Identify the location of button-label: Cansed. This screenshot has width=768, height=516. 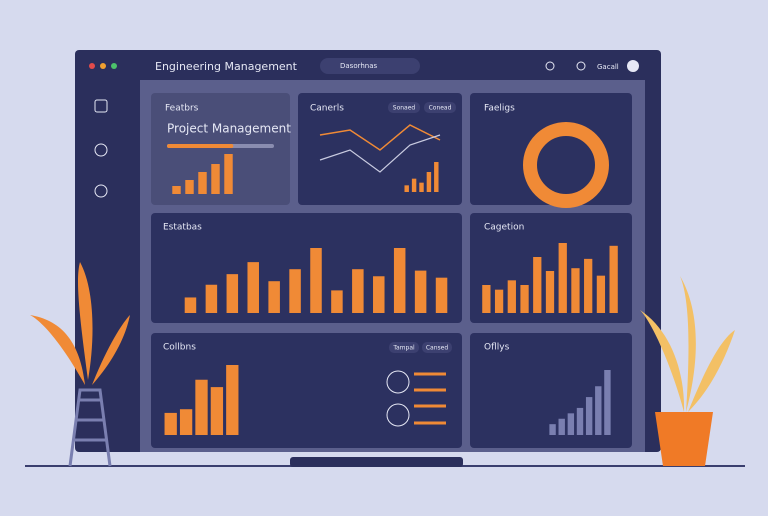
(437, 348).